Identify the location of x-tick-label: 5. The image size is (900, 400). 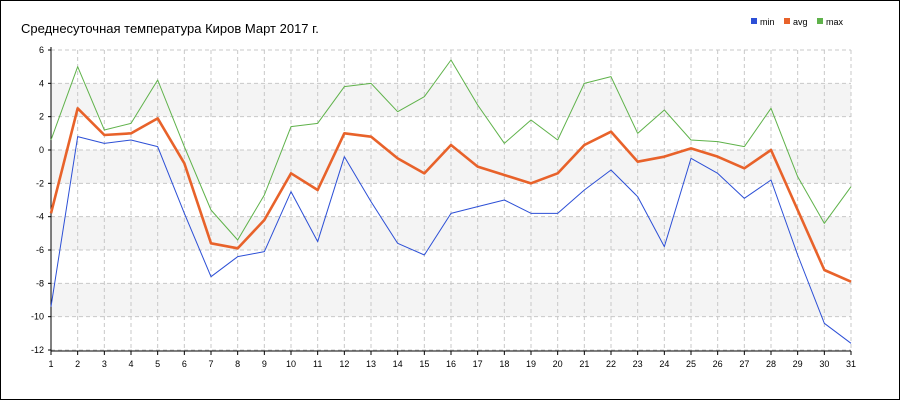
(157, 364).